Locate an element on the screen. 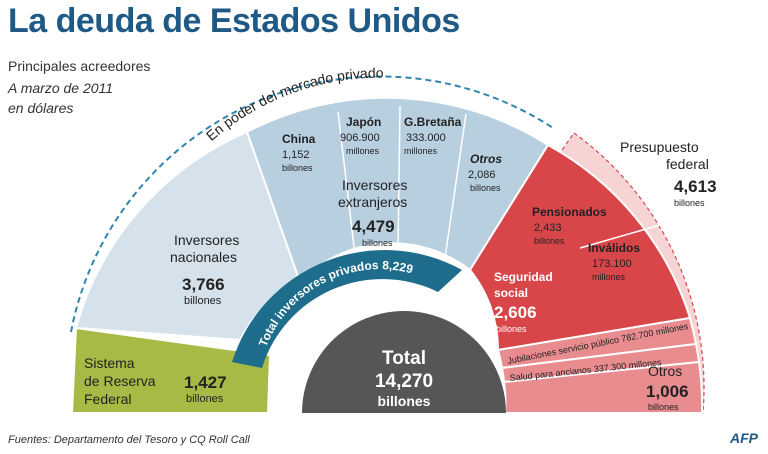 The width and height of the screenshot is (768, 454). subtitle: Principales acreedores is located at coordinates (79, 66).